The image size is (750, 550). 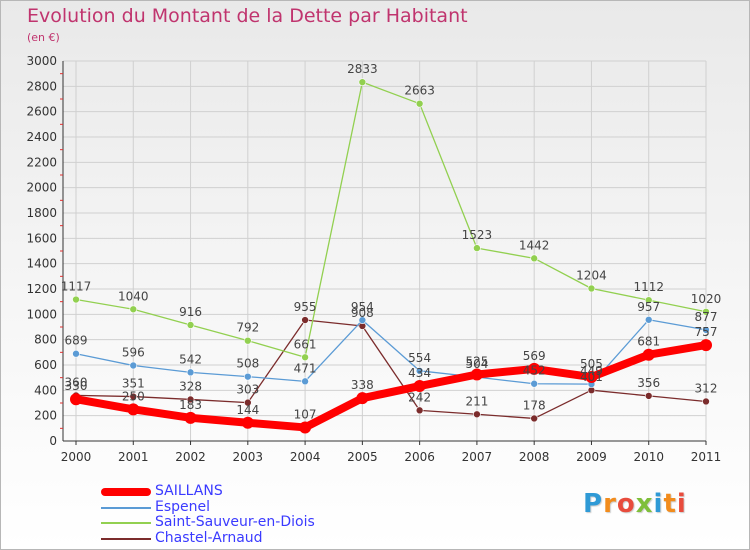 What do you see at coordinates (45, 340) in the screenshot?
I see `y-tick-label: 800` at bounding box center [45, 340].